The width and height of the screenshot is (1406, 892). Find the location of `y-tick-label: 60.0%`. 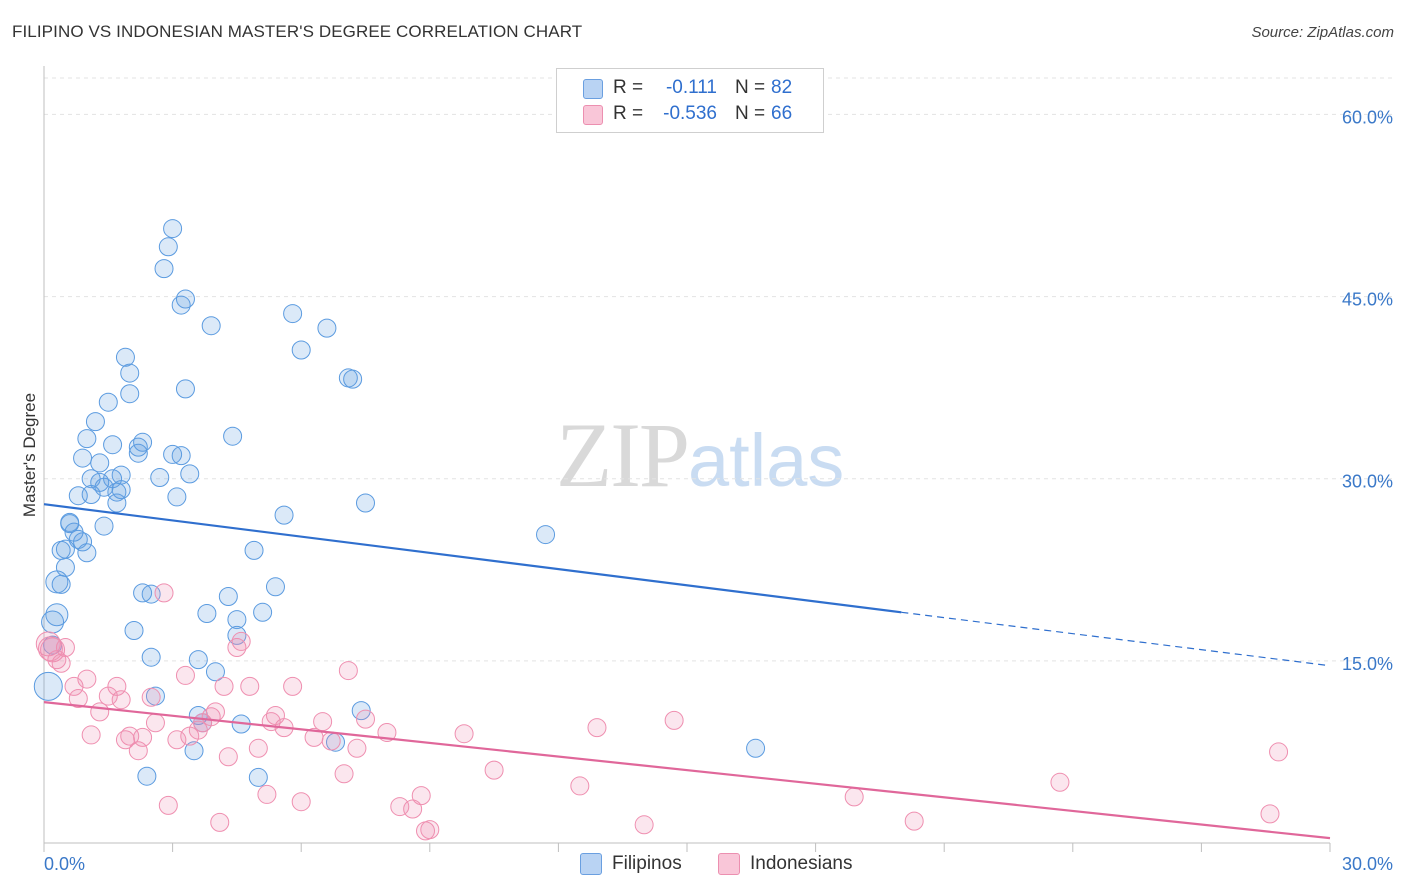

y-tick-label: 60.0% is located at coordinates (1367, 117).